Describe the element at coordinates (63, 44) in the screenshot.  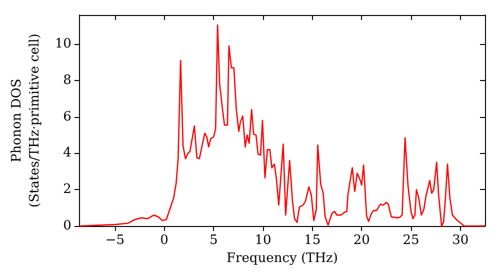
I see `y-tick-label: 10` at that location.